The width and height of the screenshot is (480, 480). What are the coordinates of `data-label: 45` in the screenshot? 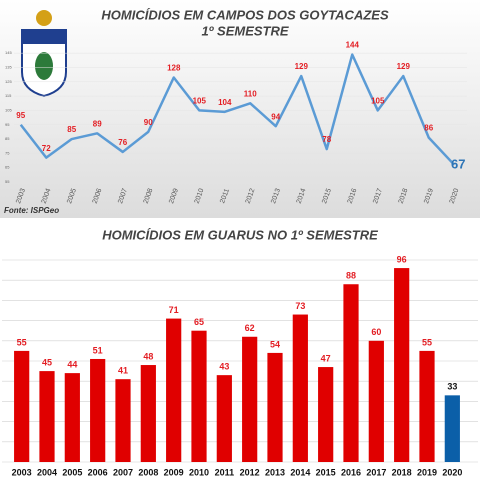 It's located at (47, 362).